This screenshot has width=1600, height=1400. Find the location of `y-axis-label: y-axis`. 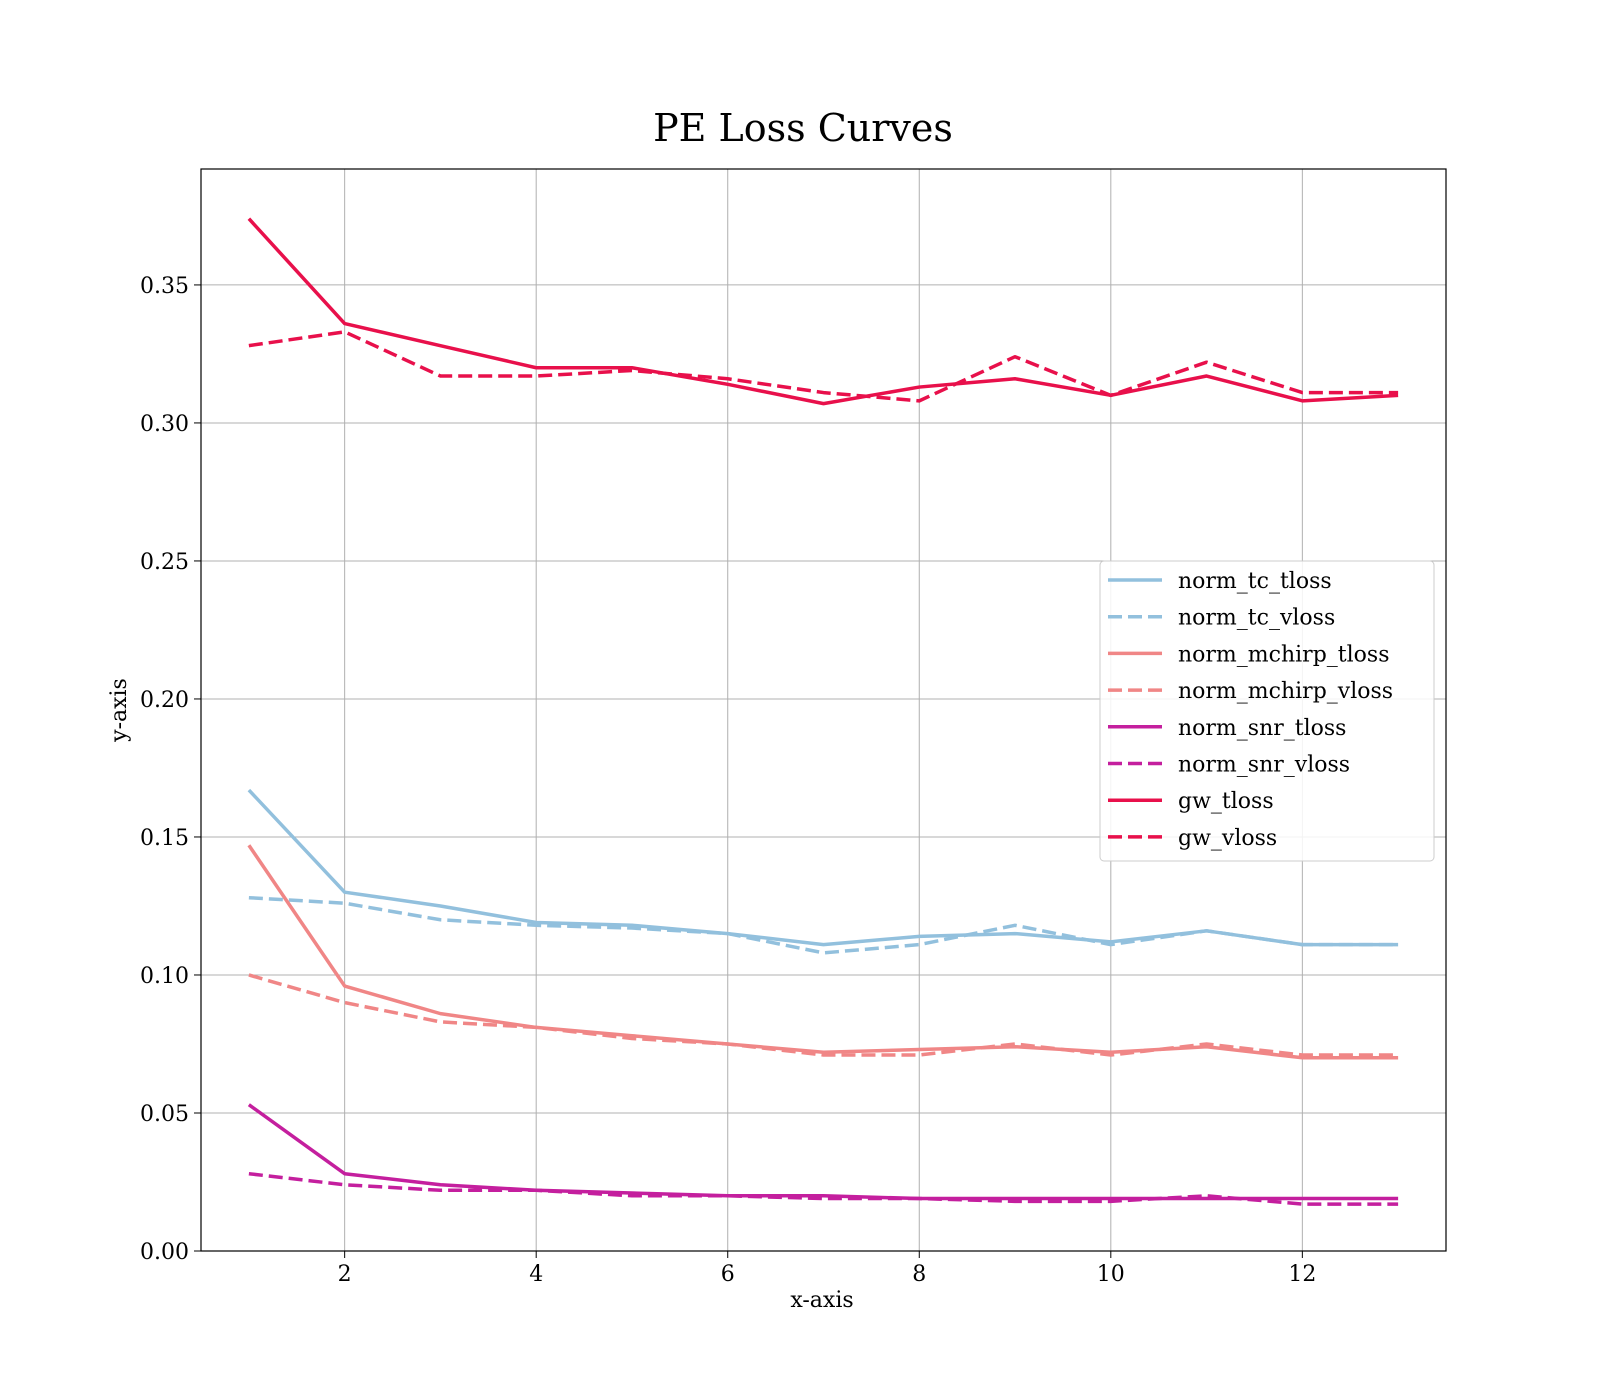

y-axis-label: y-axis is located at coordinates (119, 710).